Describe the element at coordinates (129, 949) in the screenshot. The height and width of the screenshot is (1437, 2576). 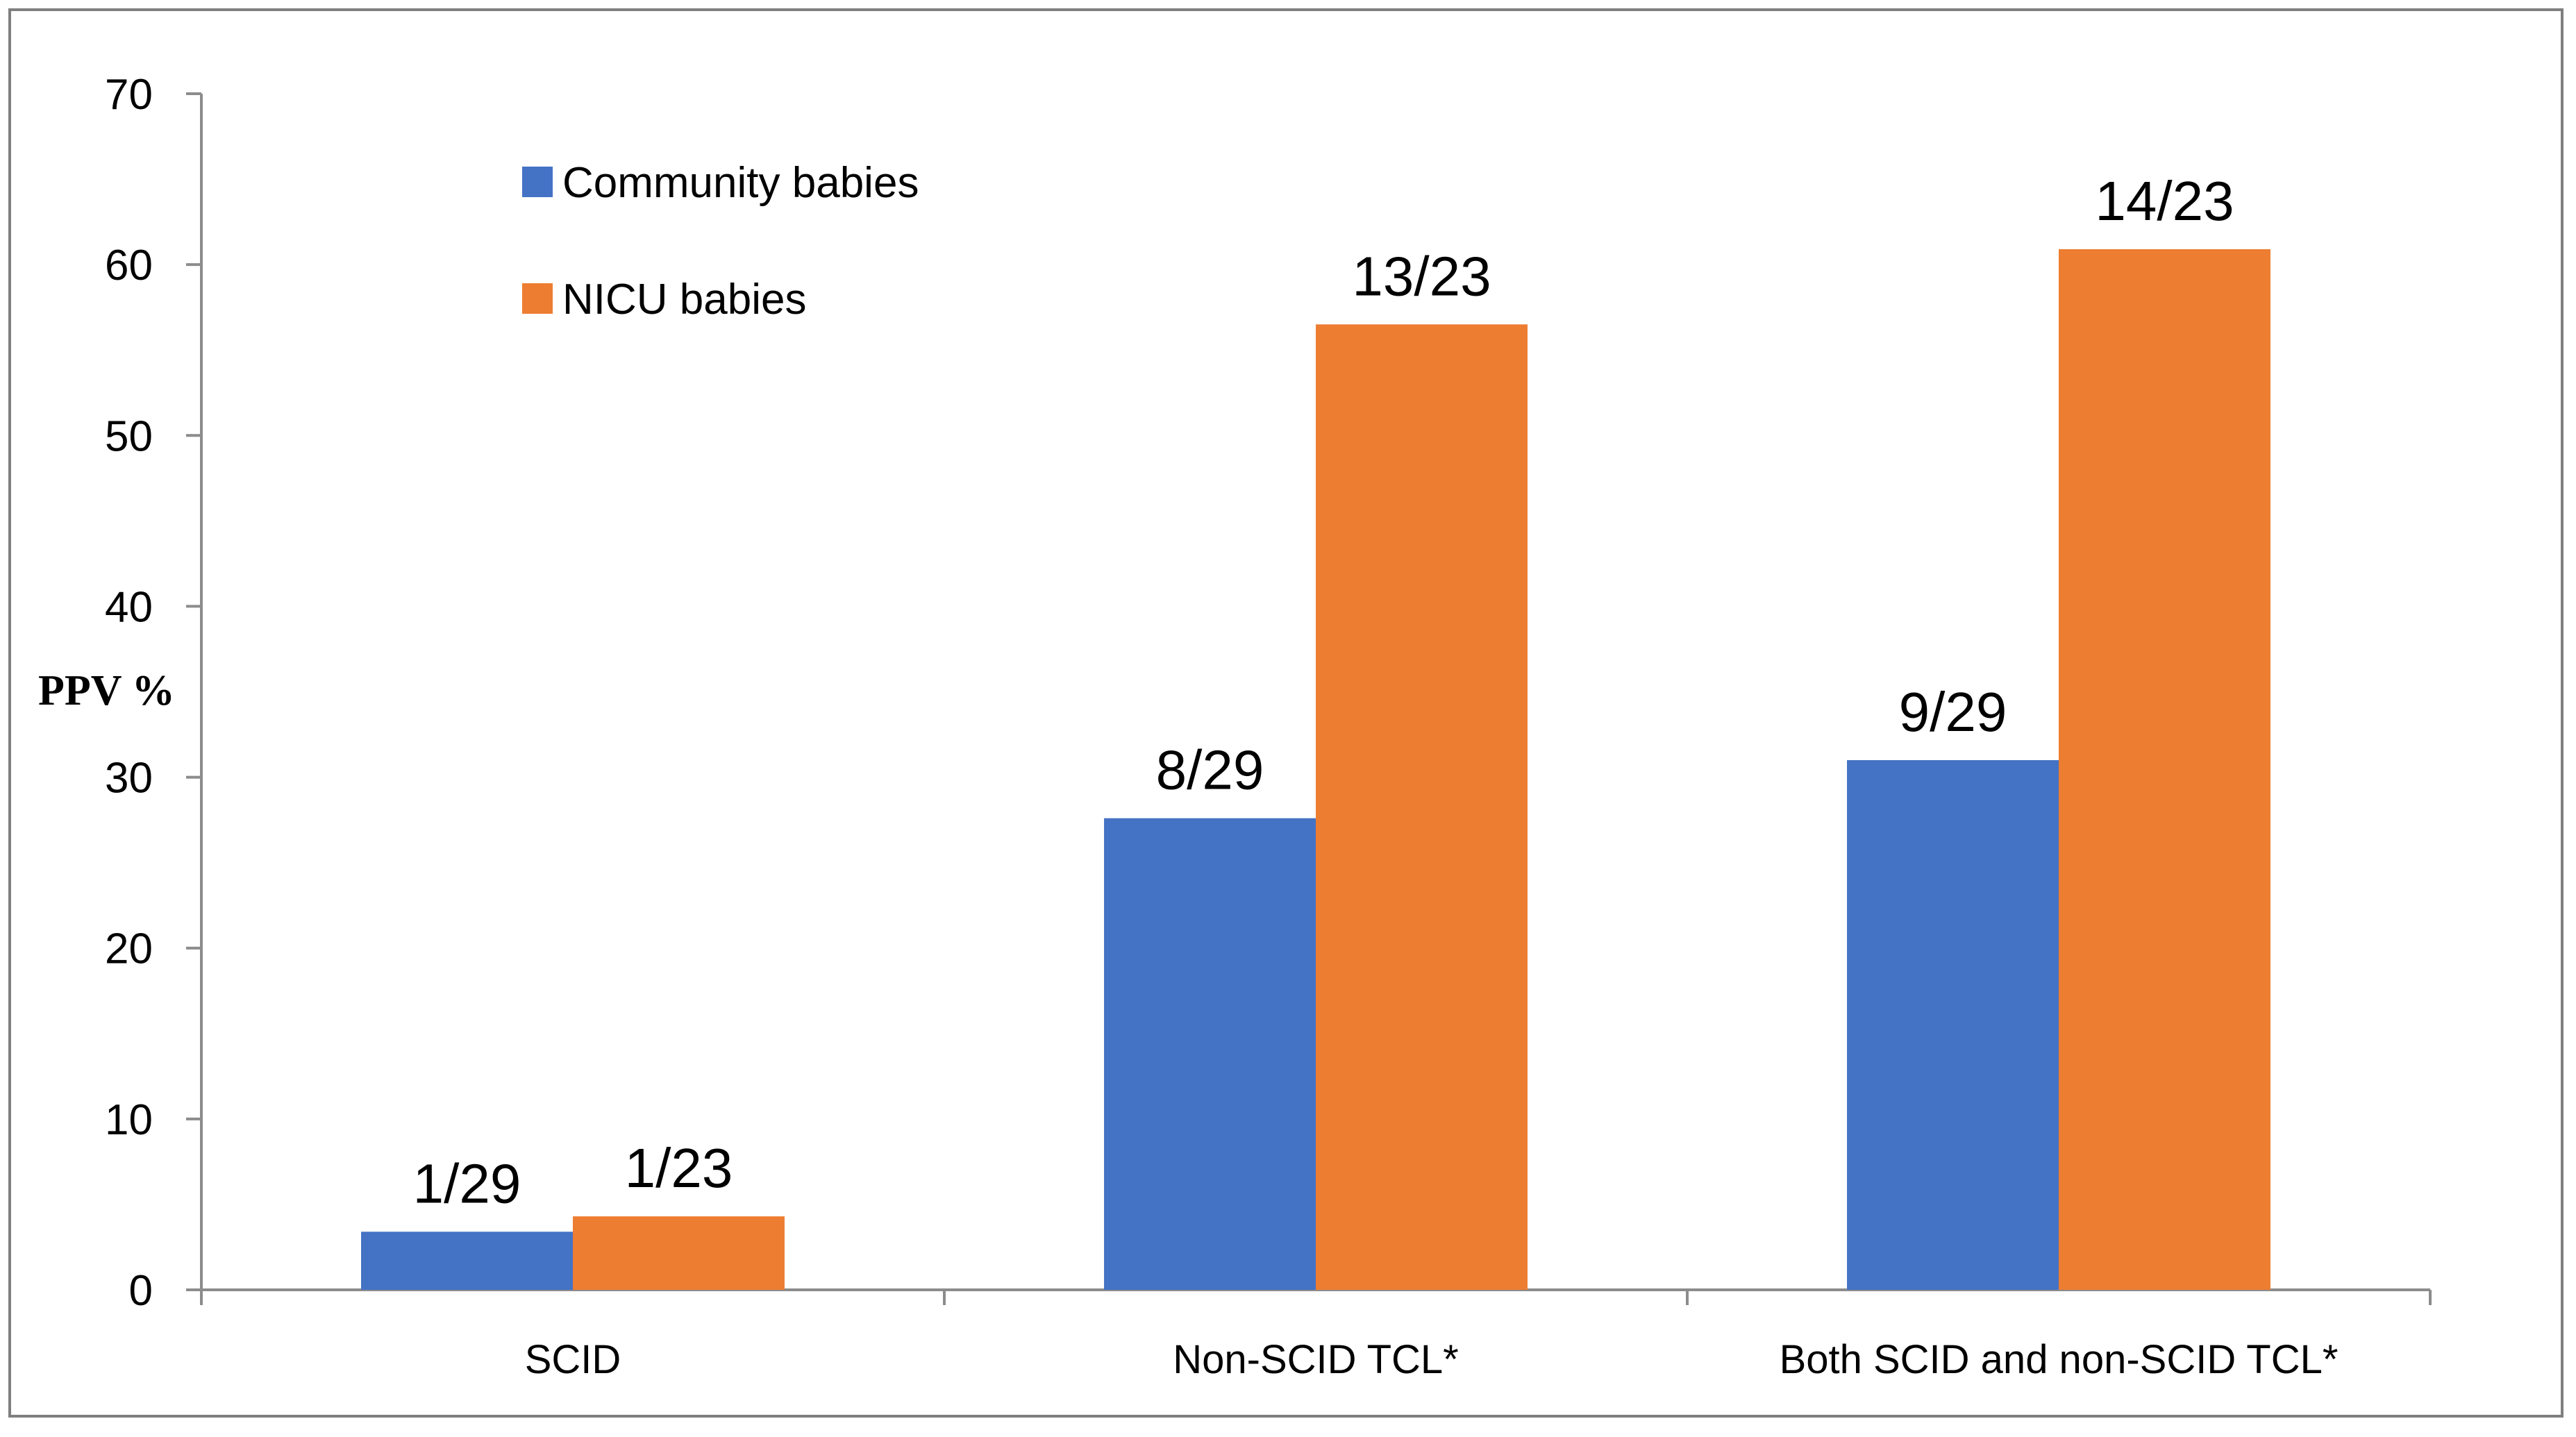
I see `y-tick-label: 20` at that location.